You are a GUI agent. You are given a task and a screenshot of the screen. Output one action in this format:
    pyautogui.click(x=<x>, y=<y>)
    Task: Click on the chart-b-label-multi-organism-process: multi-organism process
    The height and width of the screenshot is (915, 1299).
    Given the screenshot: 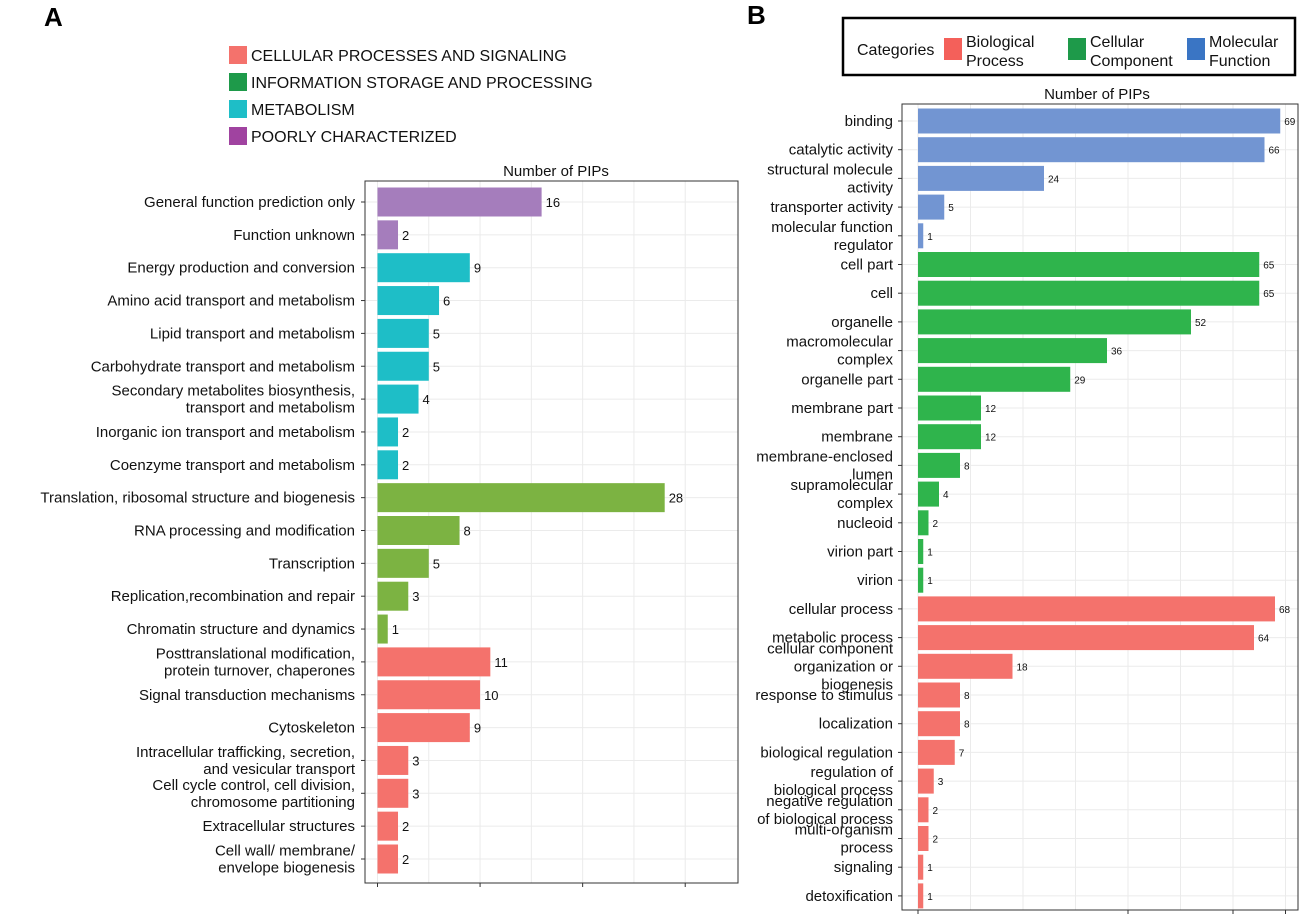 What is the action you would take?
    pyautogui.click(x=844, y=839)
    